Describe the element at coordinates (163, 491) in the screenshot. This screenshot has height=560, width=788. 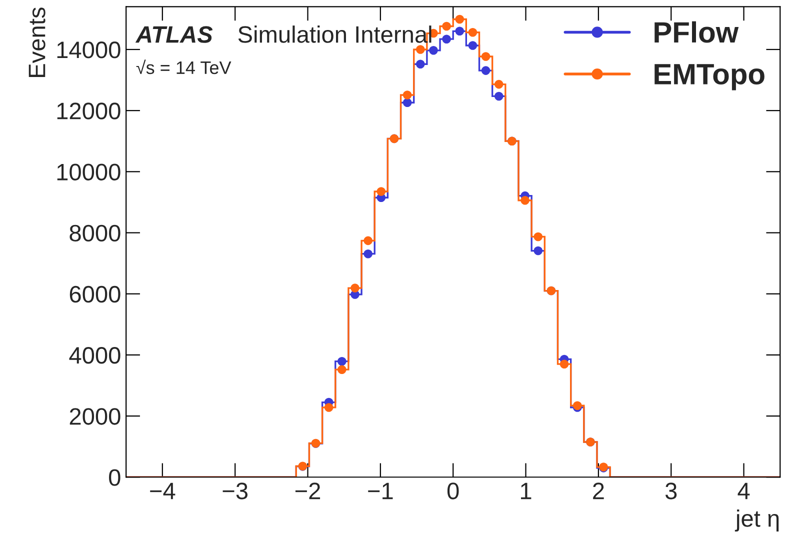
I see `x-tick-label: −4` at that location.